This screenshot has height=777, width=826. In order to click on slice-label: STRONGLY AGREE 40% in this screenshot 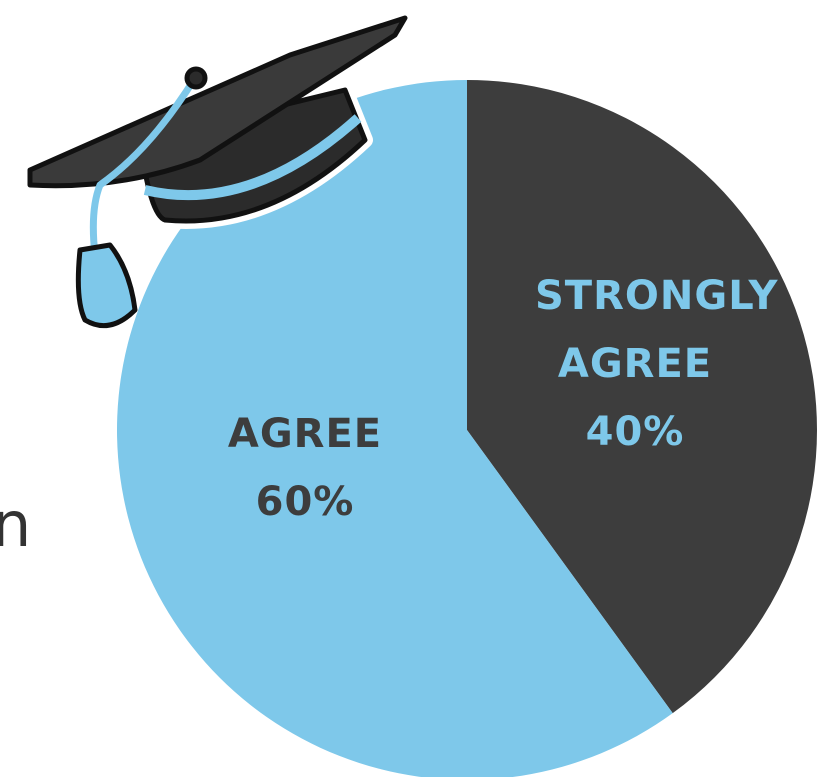, I will do `click(657, 364)`.